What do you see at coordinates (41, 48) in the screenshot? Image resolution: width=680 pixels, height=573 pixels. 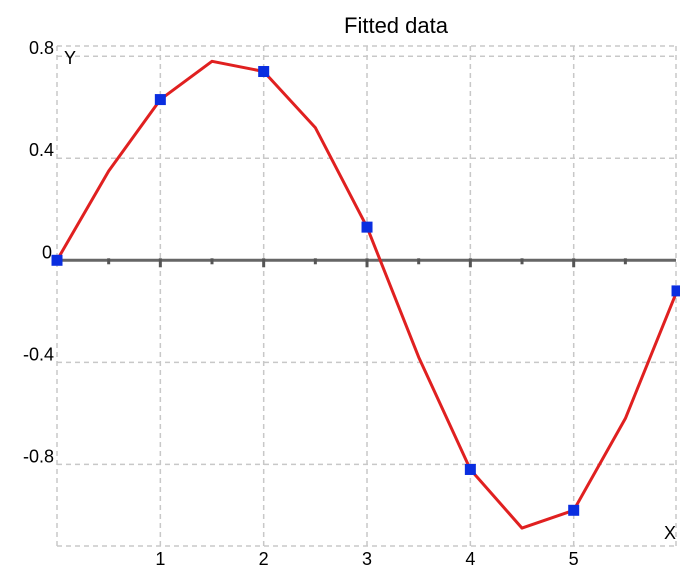 I see `y-tick-label: 0.8` at bounding box center [41, 48].